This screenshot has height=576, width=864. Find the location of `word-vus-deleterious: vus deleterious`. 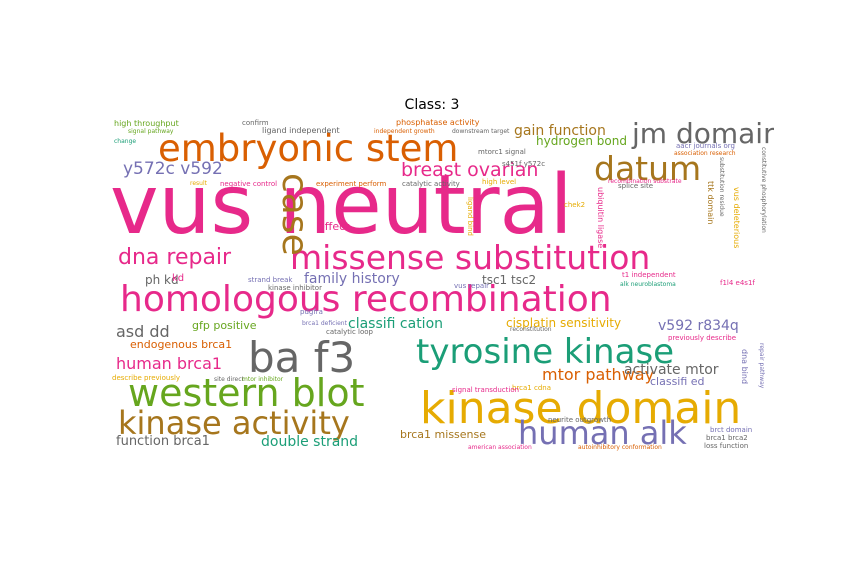

word-vus-deleterious: vus deleterious is located at coordinates (736, 218).